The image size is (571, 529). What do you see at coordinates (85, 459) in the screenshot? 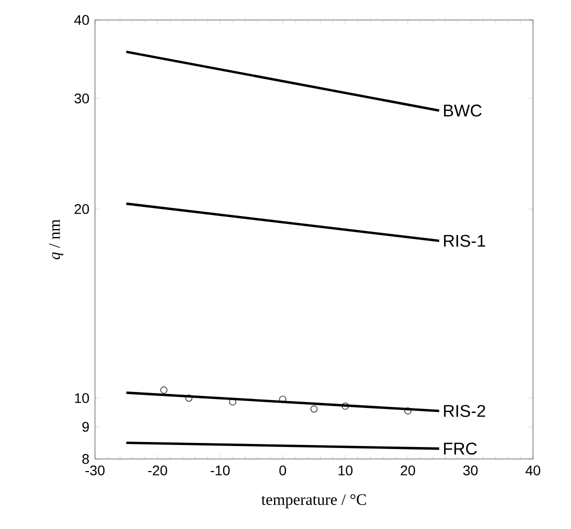
I see `y-tick-label: 8` at bounding box center [85, 459].